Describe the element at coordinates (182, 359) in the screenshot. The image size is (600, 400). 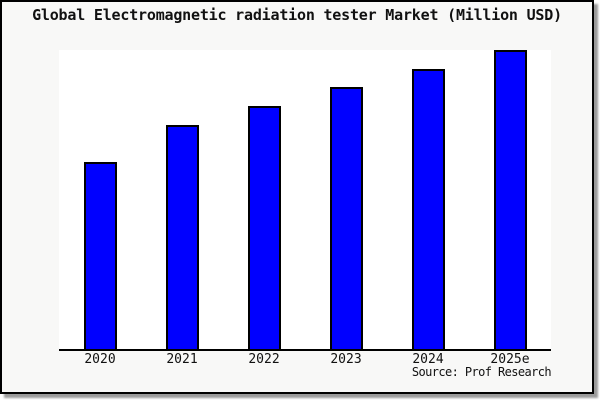
I see `x-tick-label-2021: 2021` at that location.